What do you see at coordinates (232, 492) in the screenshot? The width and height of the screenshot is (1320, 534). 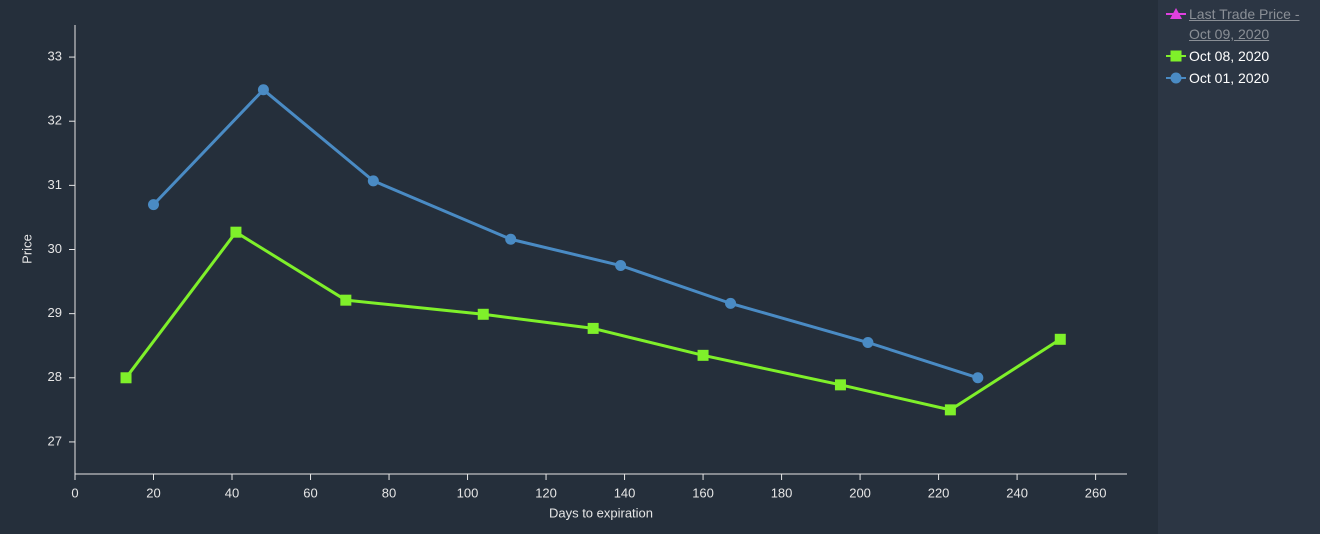 I see `x-tick-label: 40` at bounding box center [232, 492].